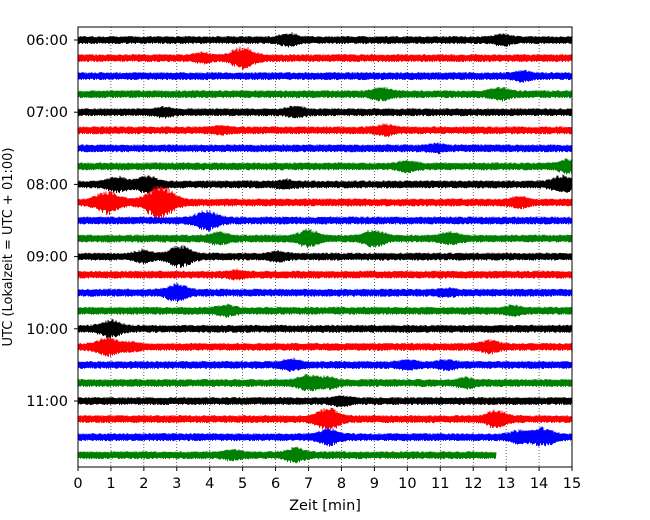 This screenshot has width=650, height=520. What do you see at coordinates (341, 484) in the screenshot?
I see `x-tick-label-8: 8` at bounding box center [341, 484].